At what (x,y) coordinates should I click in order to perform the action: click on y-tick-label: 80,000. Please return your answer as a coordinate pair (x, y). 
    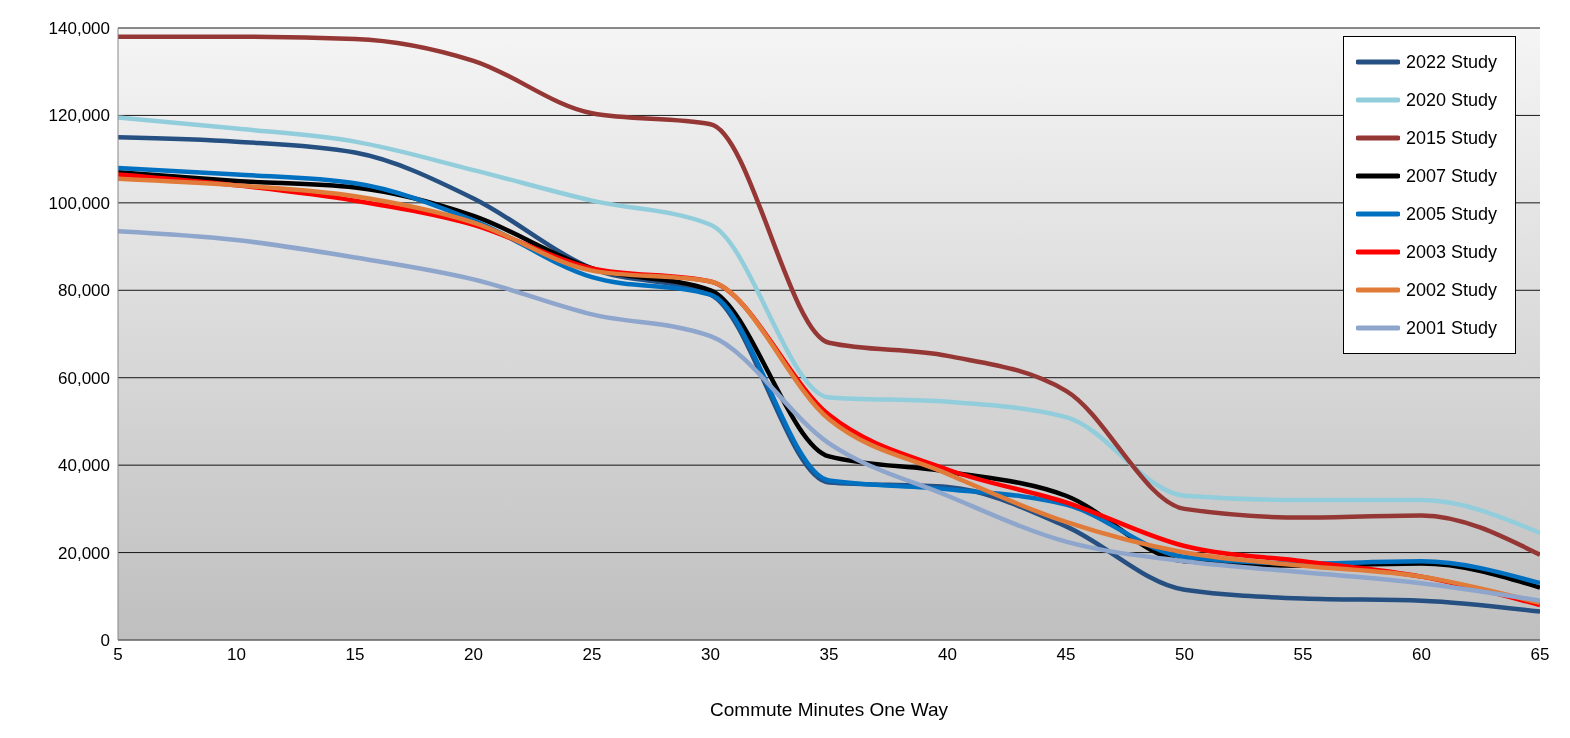
    Looking at the image, I should click on (84, 291).